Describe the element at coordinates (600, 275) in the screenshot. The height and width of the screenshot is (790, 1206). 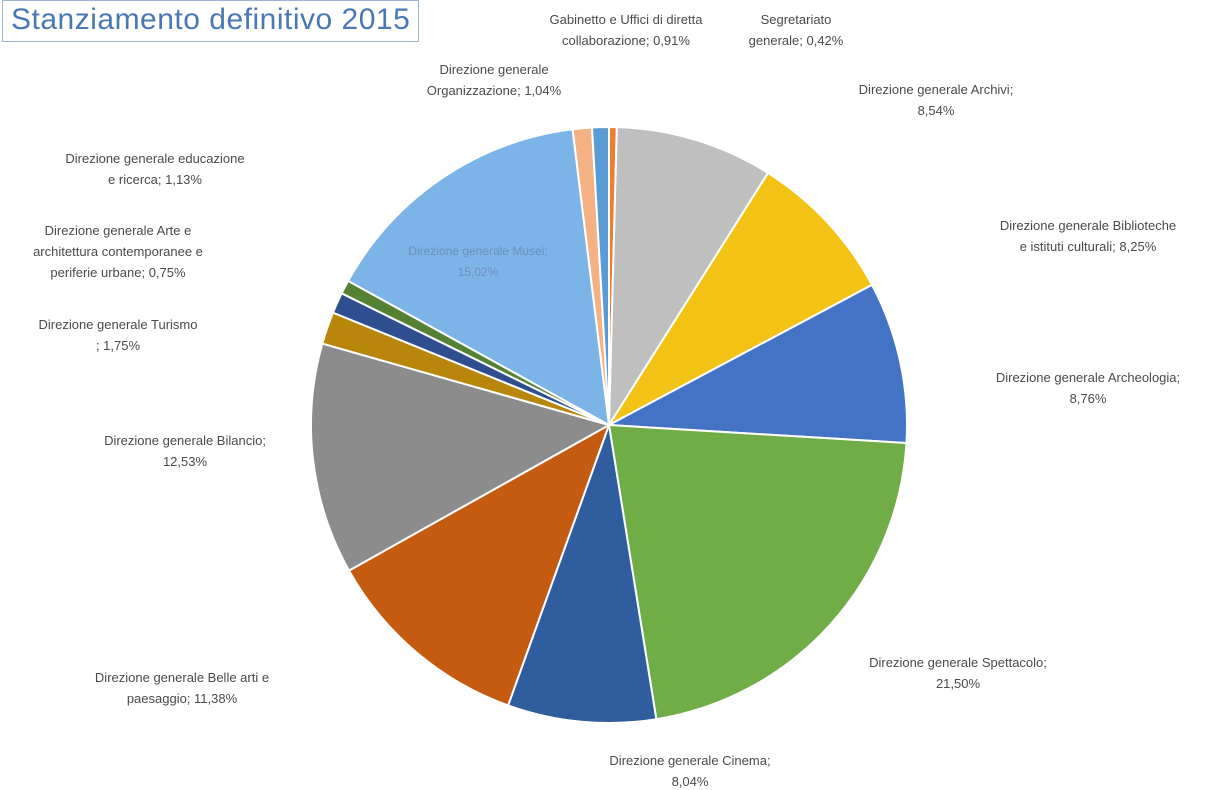
I see `pie-slice-gabinetto-e-uffici-di-diretta-collaborazione` at that location.